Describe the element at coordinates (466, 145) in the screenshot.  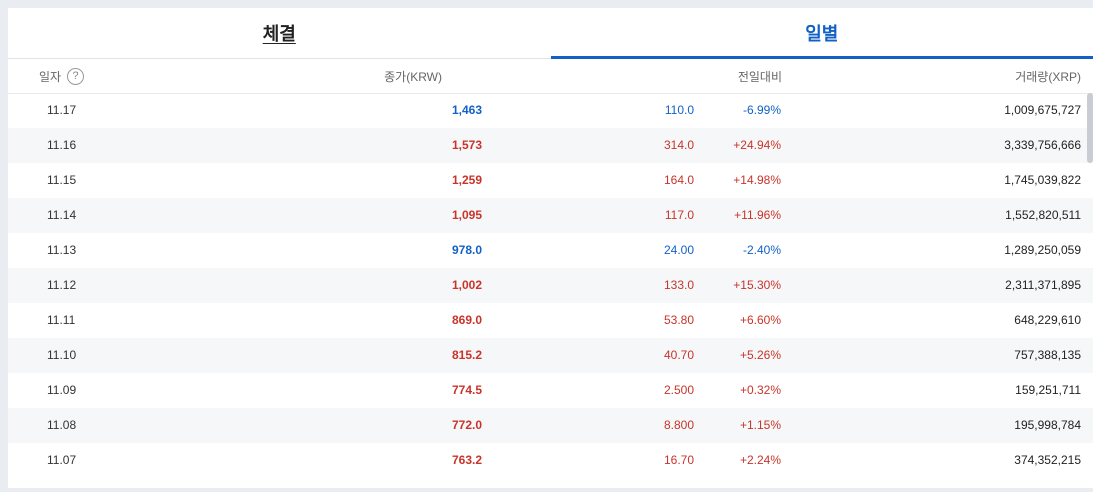
I see `row-price: 1,573` at that location.